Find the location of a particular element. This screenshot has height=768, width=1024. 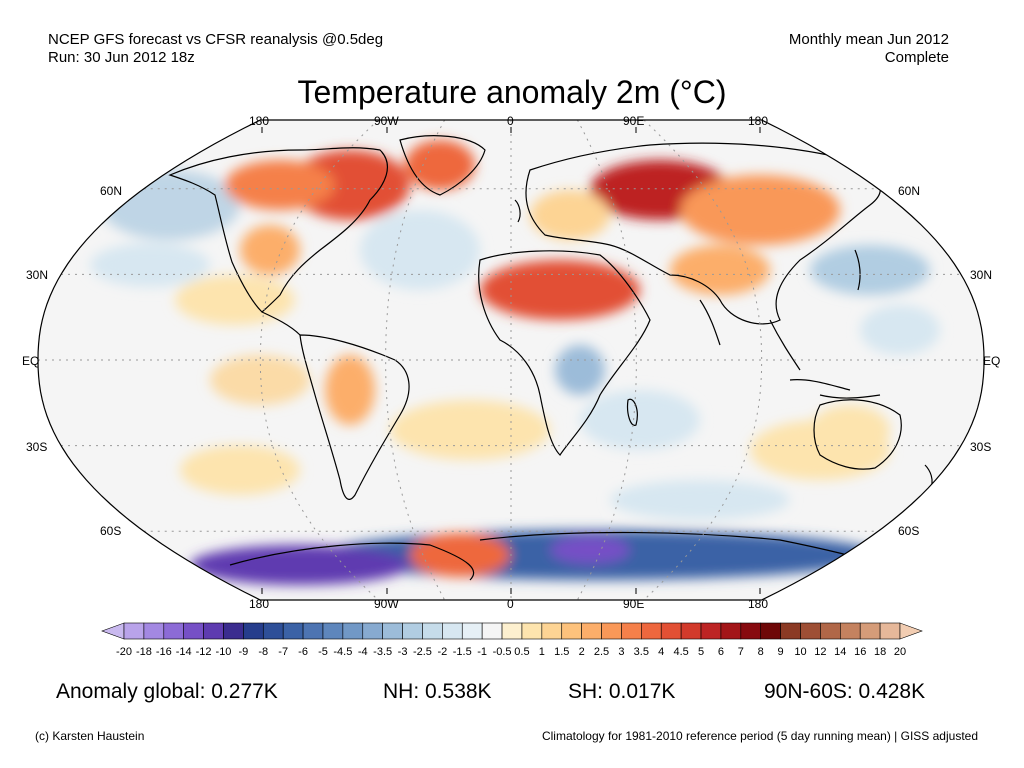

lat-label-left-eq: EQ is located at coordinates (31, 361).